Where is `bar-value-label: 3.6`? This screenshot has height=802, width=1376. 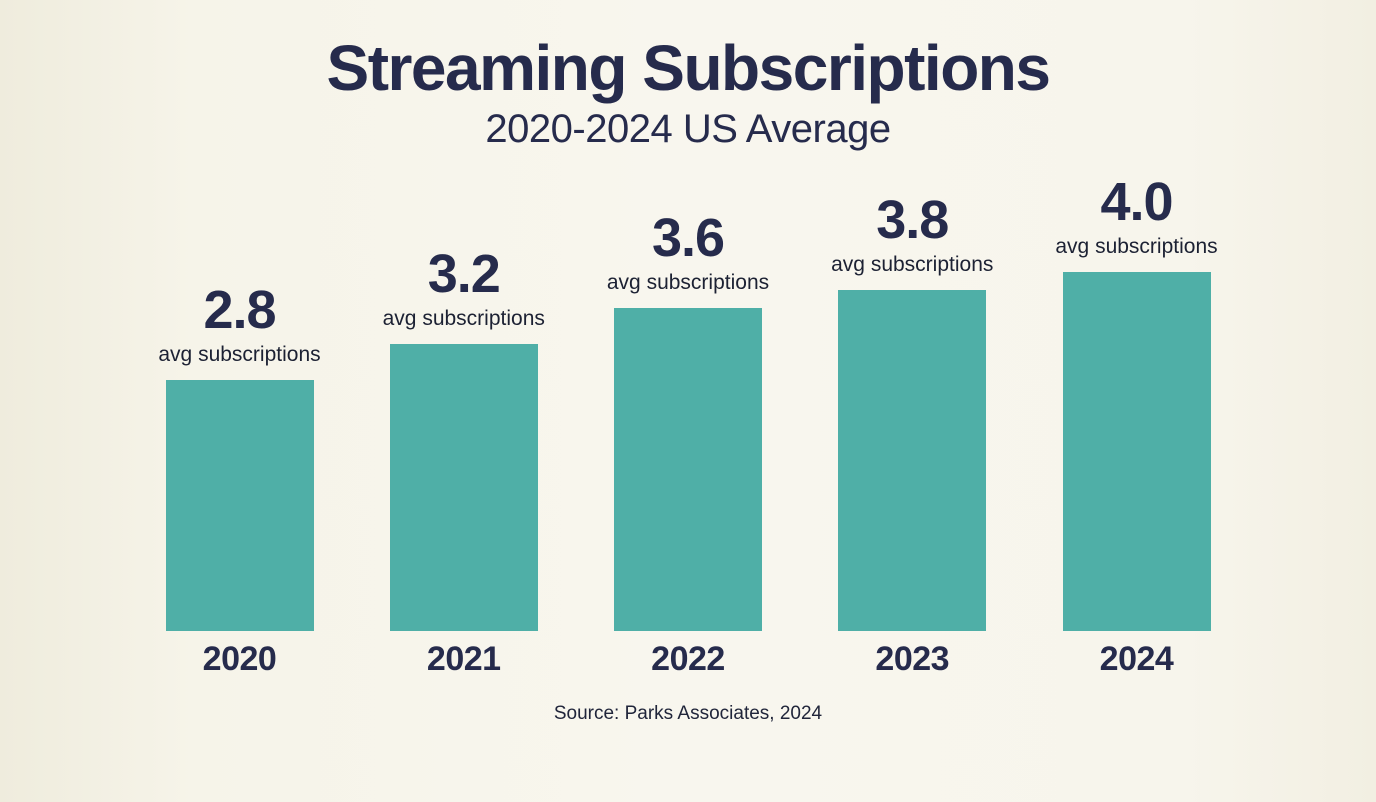 bar-value-label: 3.6 is located at coordinates (688, 237).